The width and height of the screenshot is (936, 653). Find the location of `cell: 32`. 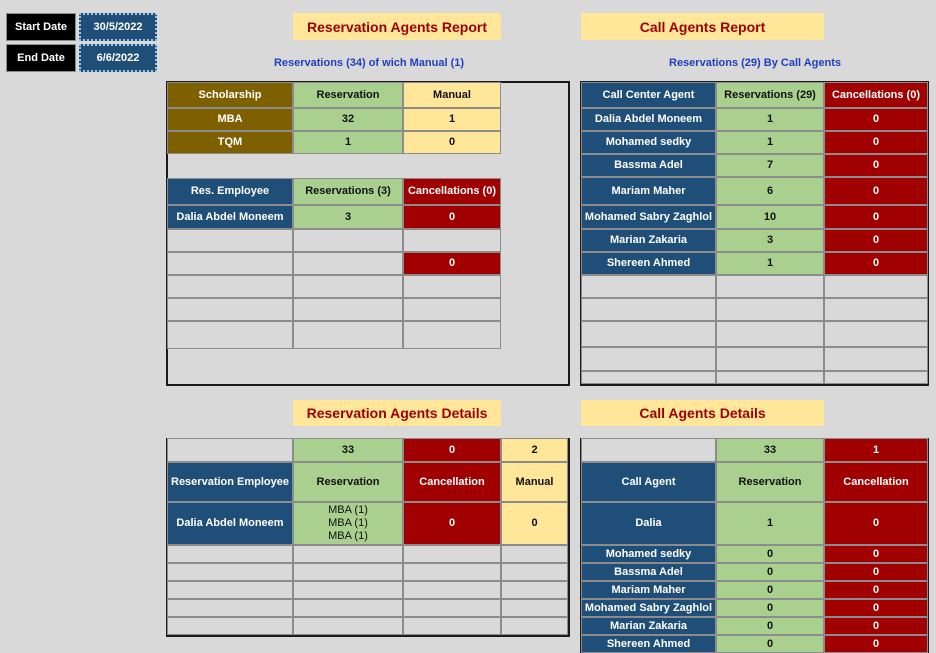

cell: 32 is located at coordinates (348, 119).